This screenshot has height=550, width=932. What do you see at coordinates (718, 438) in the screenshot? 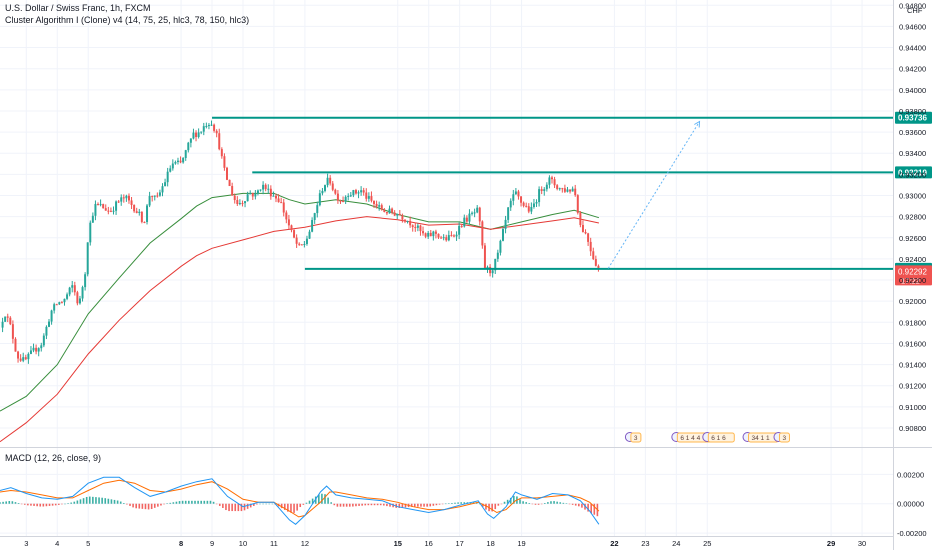
I see `event-marker-label: 6 1 6` at bounding box center [718, 438].